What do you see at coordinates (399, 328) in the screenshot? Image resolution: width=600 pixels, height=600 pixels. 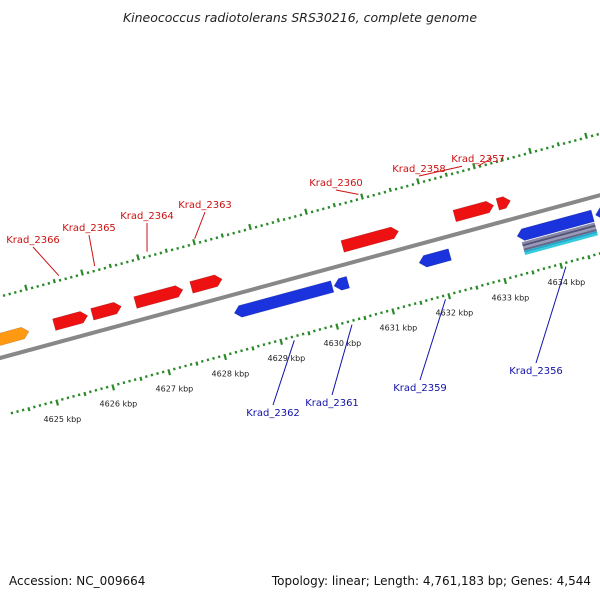 I see `scale-label: 4631 kbp` at bounding box center [399, 328].